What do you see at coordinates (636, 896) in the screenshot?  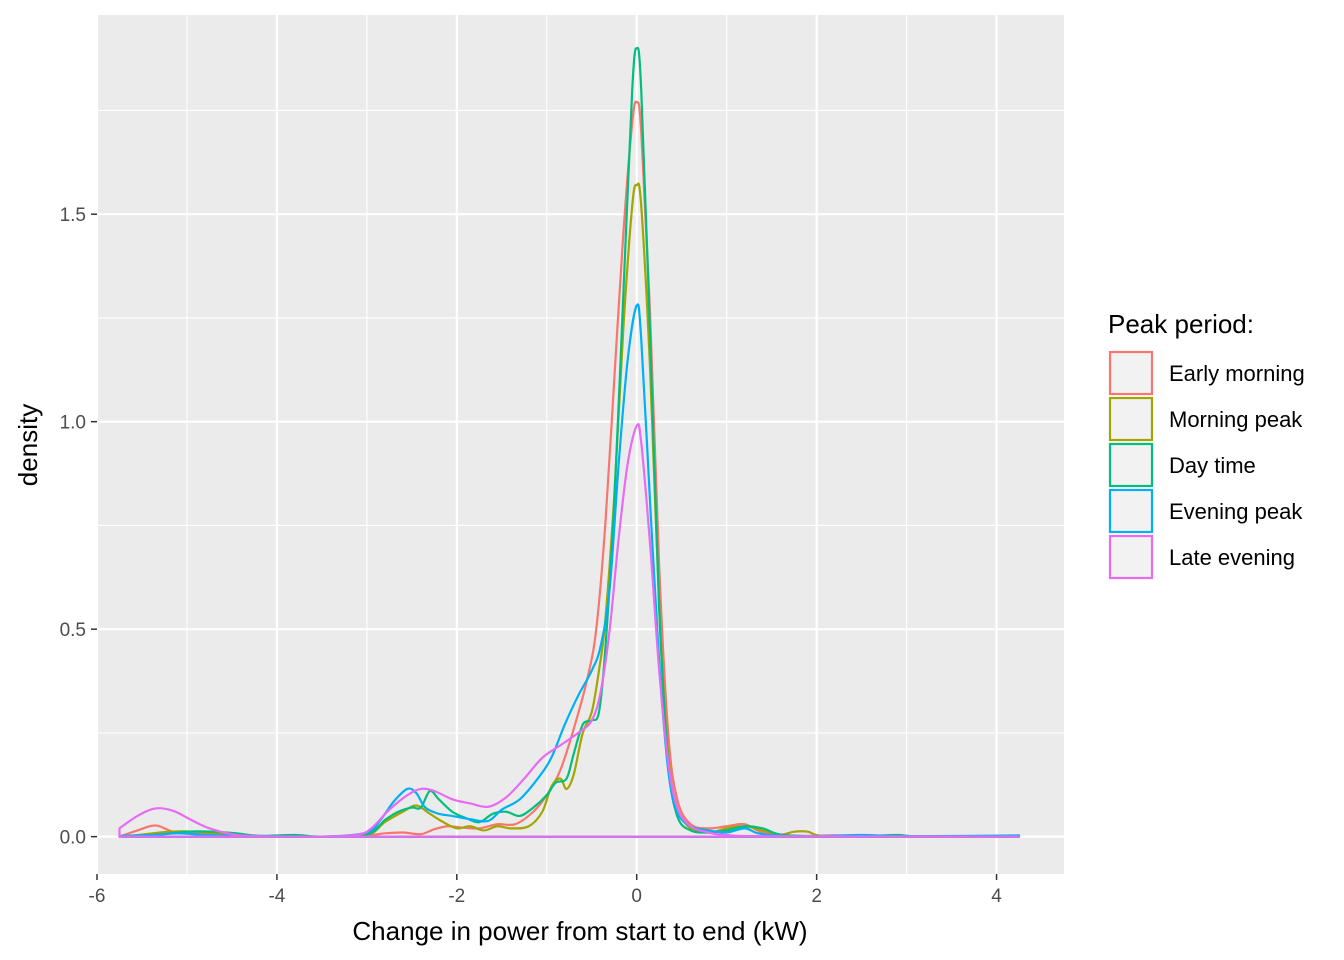 I see `x-tick-label: 0` at bounding box center [636, 896].